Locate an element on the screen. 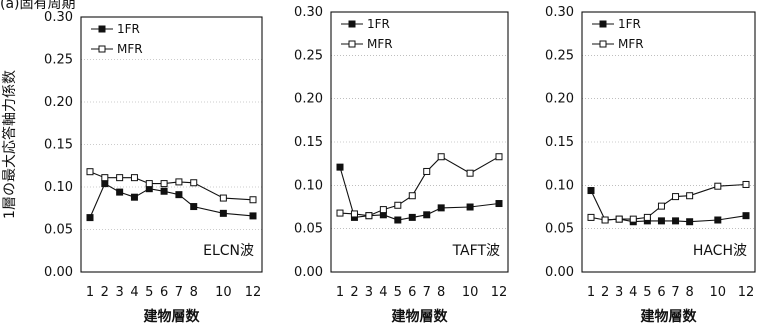  corner-label: (a)固有周期 is located at coordinates (38, 6).